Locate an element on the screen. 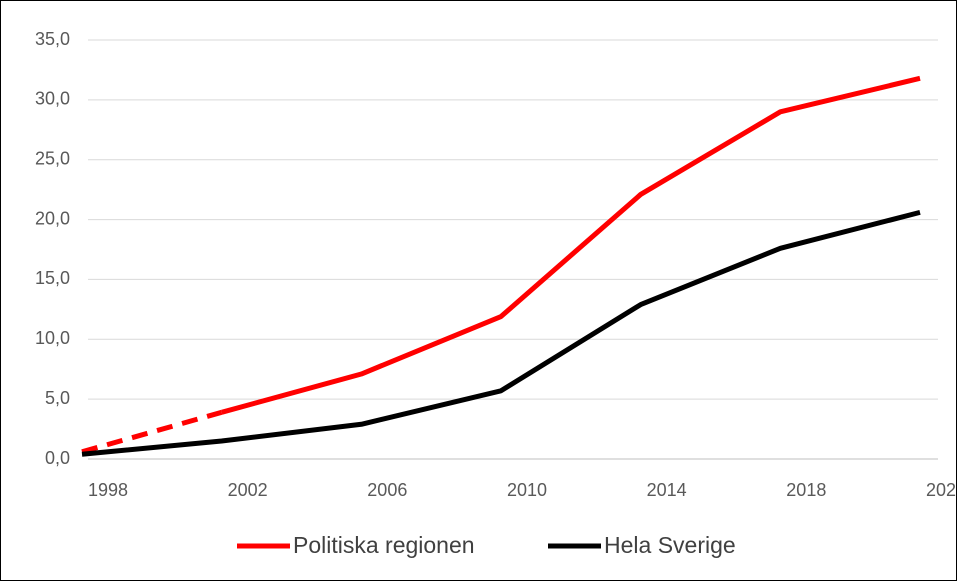 This screenshot has height=581, width=957. y-tick-label: 10,0 is located at coordinates (52, 338).